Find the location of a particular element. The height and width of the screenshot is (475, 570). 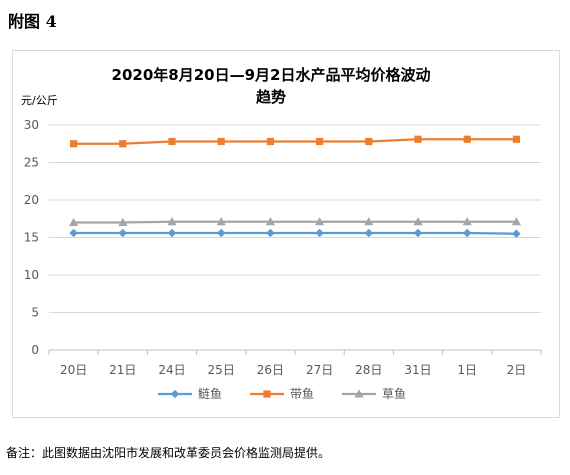

y-axis-label: 元/公斤 is located at coordinates (39, 100).